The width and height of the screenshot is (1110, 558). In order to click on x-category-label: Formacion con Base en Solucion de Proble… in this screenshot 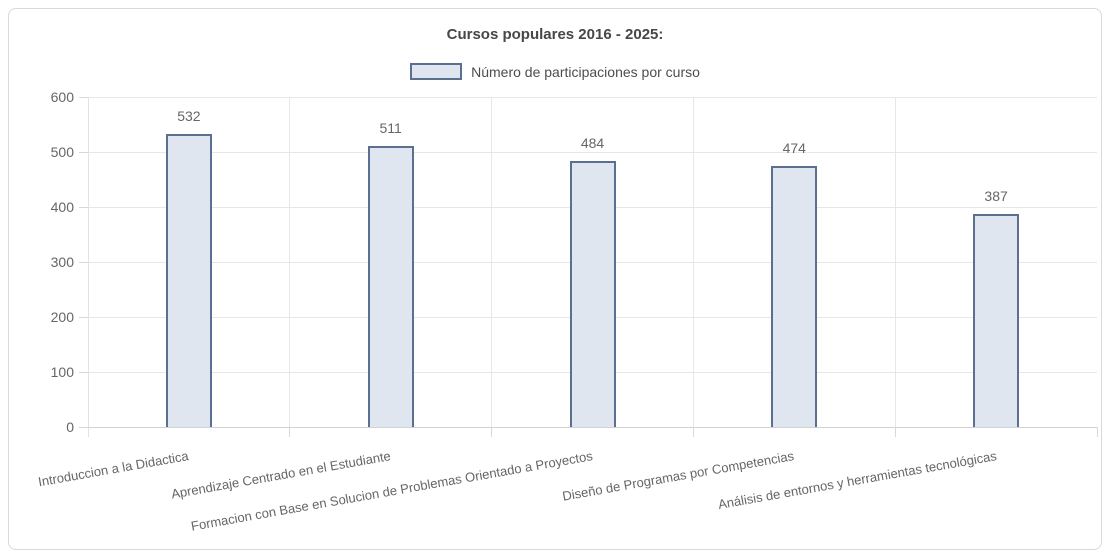, I will do `click(391, 491)`.